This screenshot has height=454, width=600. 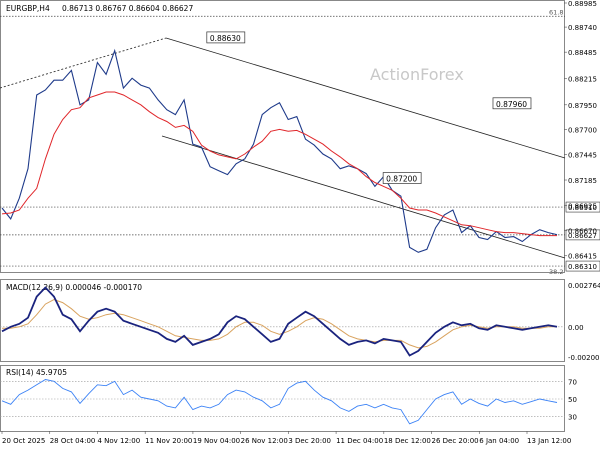 What do you see at coordinates (582, 106) in the screenshot?
I see `price-ytick-label-4: 0.87950` at bounding box center [582, 106].